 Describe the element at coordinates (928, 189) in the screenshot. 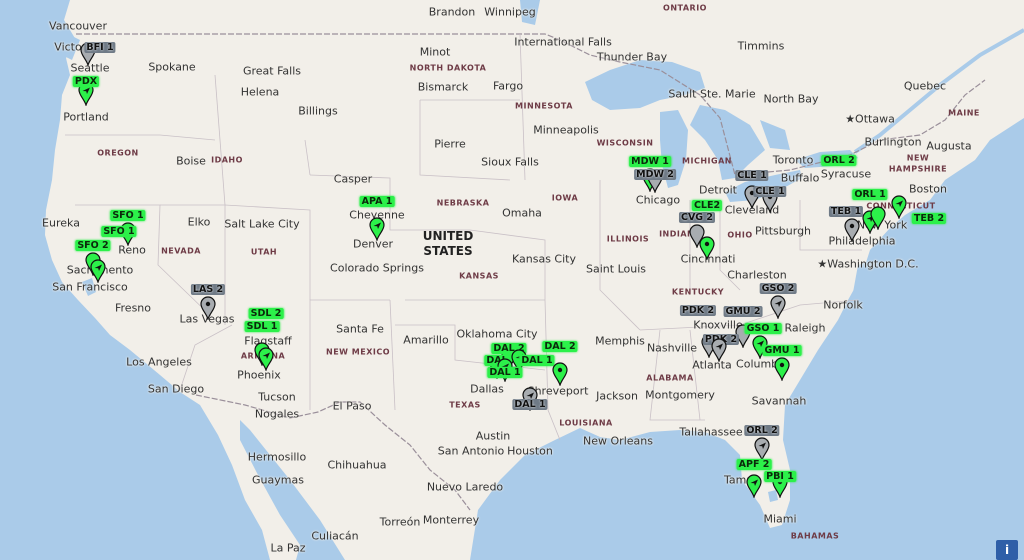

I see `city-label: Boston` at that location.